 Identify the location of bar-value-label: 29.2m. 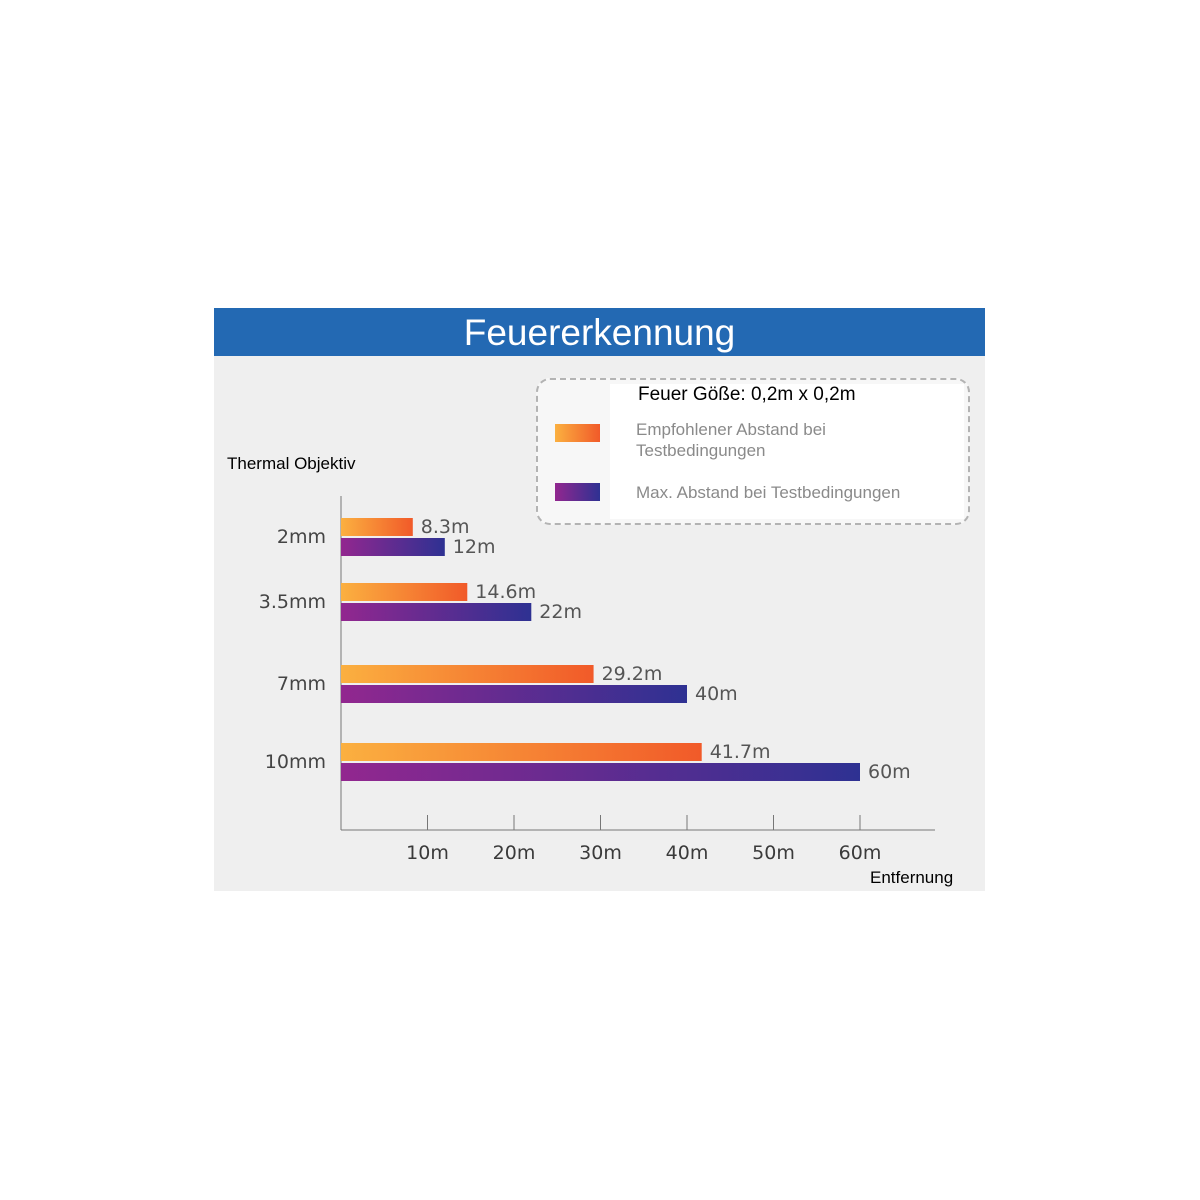
(632, 674).